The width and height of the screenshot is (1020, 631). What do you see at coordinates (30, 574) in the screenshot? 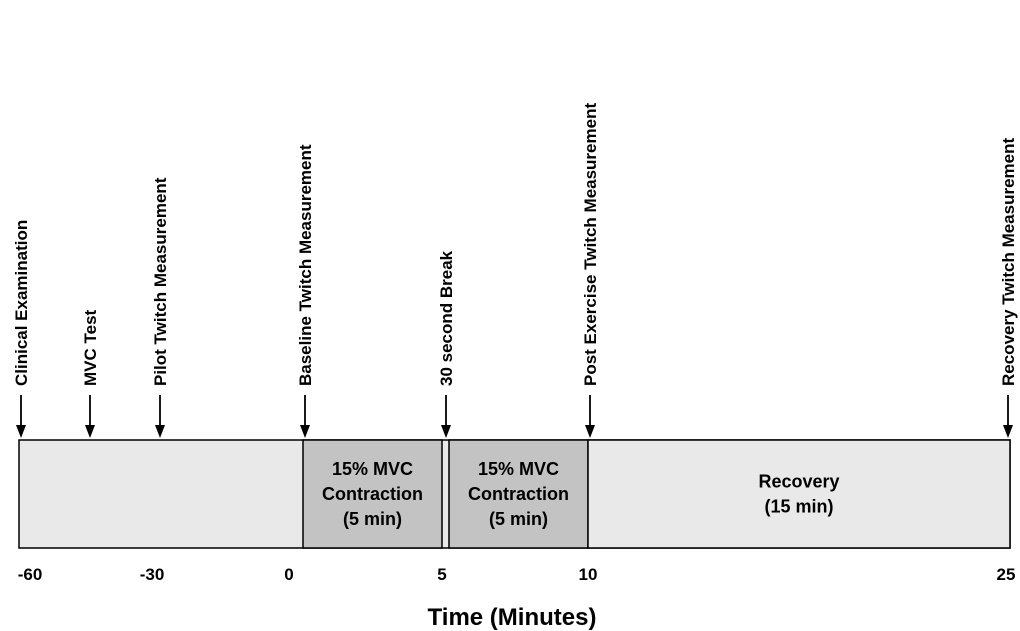
I see `tick-label: -60` at bounding box center [30, 574].